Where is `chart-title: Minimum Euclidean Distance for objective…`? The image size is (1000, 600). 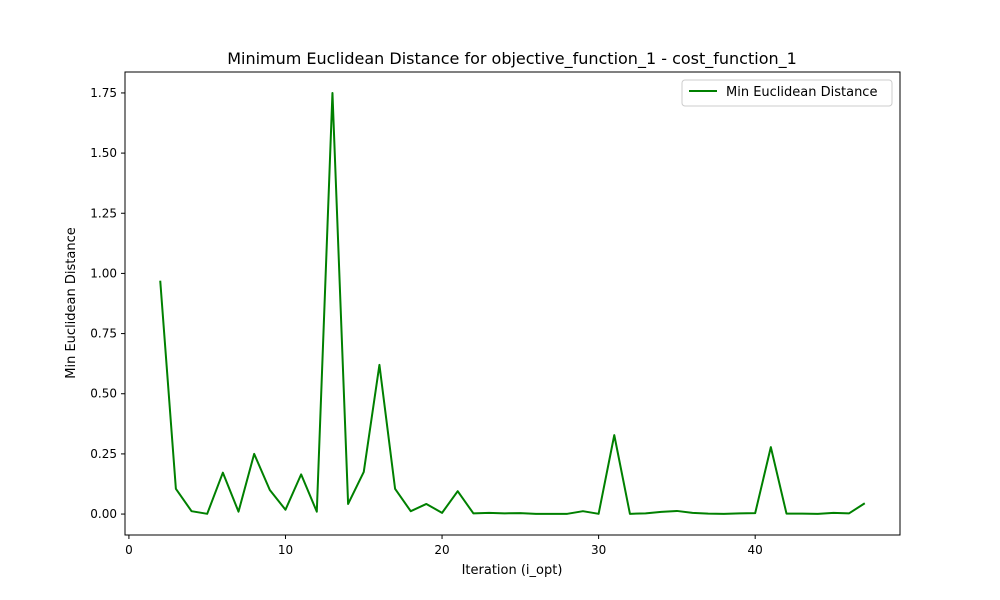 chart-title: Minimum Euclidean Distance for objective… is located at coordinates (512, 59).